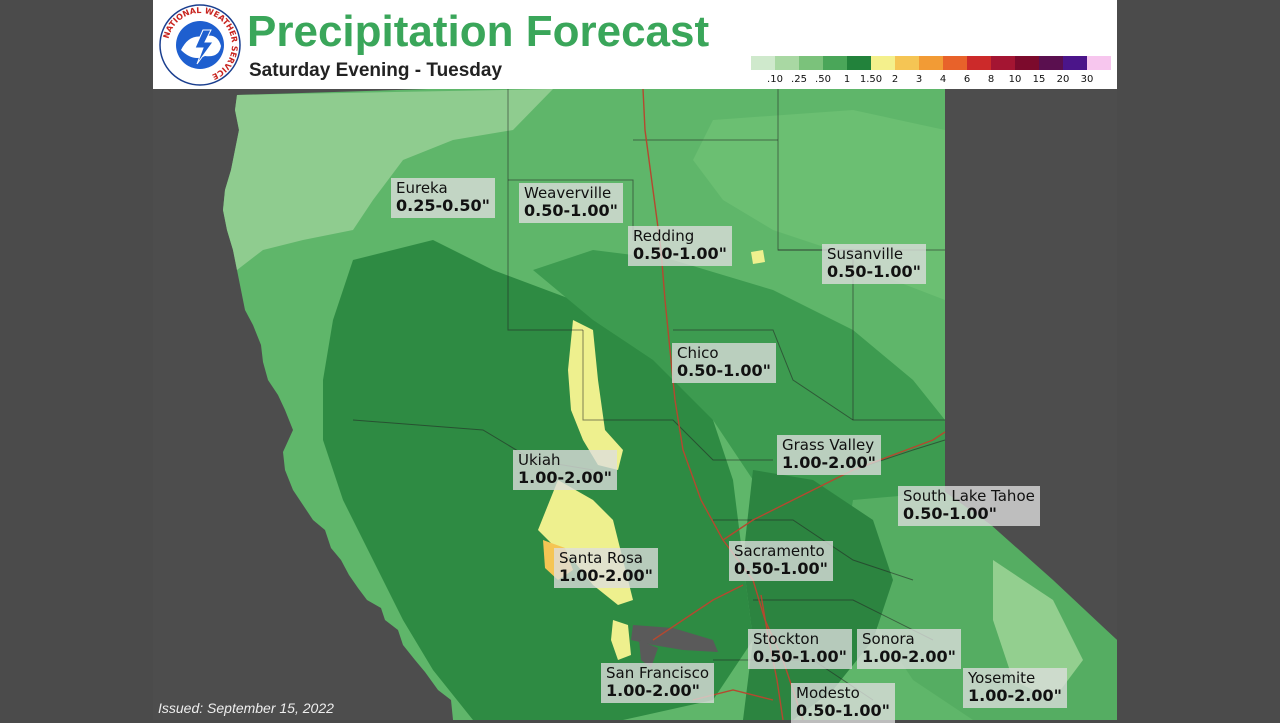 The image size is (1280, 723). What do you see at coordinates (698, 353) in the screenshot?
I see `city-name: Chico` at bounding box center [698, 353].